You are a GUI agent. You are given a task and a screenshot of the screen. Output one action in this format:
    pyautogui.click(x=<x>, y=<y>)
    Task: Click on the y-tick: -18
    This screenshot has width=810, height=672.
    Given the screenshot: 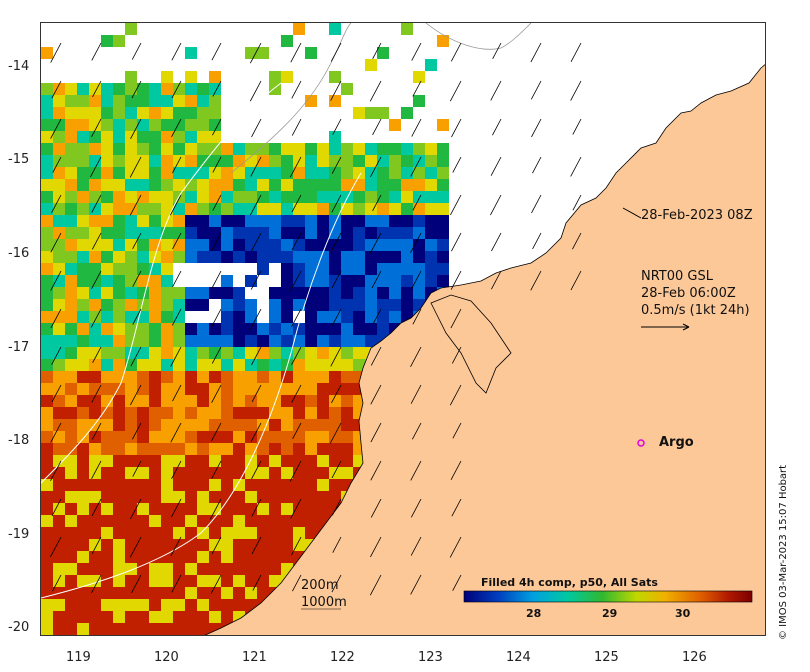 What is the action you would take?
    pyautogui.click(x=19, y=440)
    